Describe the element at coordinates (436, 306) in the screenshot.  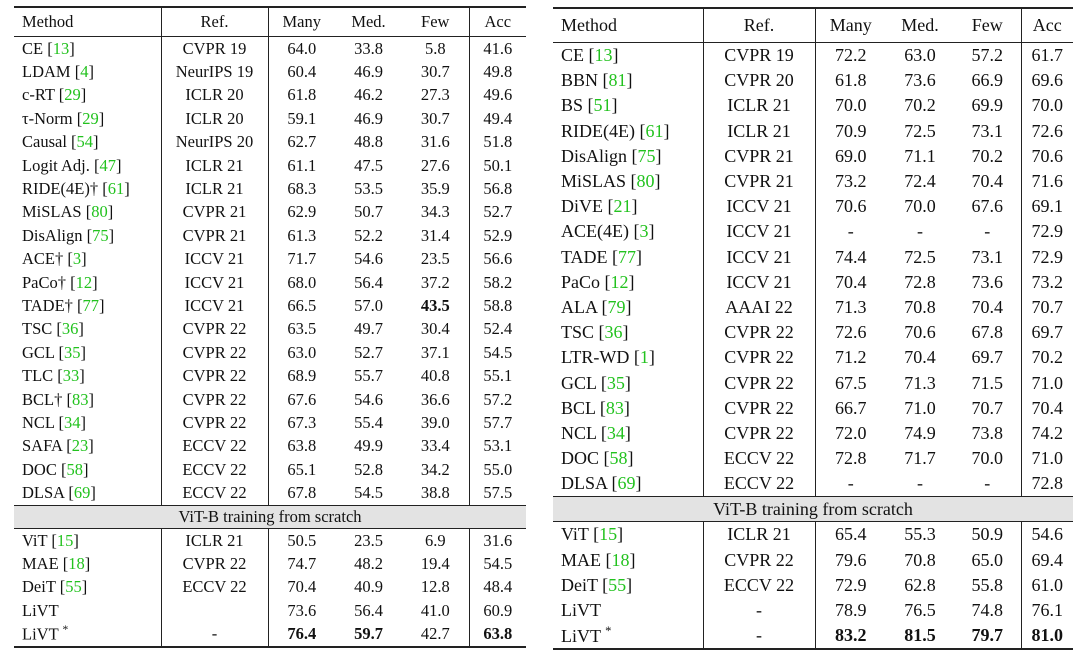
I see `cell-few: 43.5` at that location.